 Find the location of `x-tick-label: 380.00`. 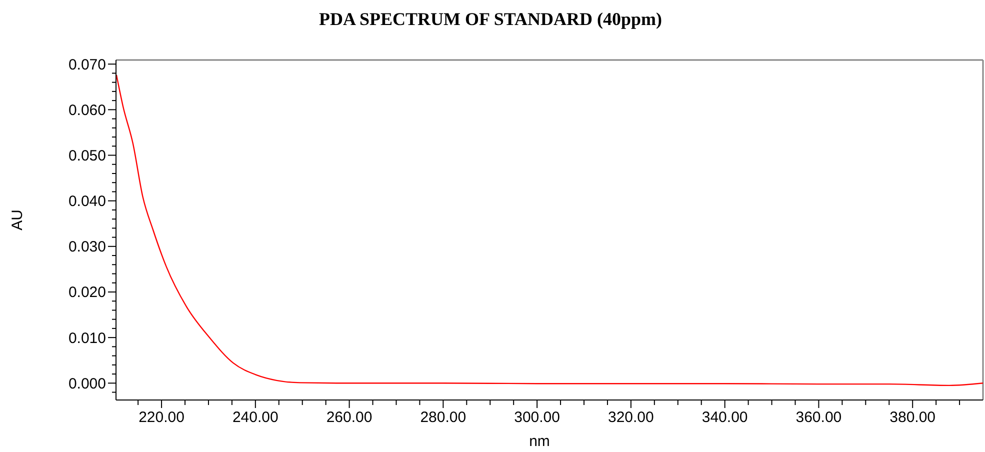

x-tick-label: 380.00 is located at coordinates (913, 417).